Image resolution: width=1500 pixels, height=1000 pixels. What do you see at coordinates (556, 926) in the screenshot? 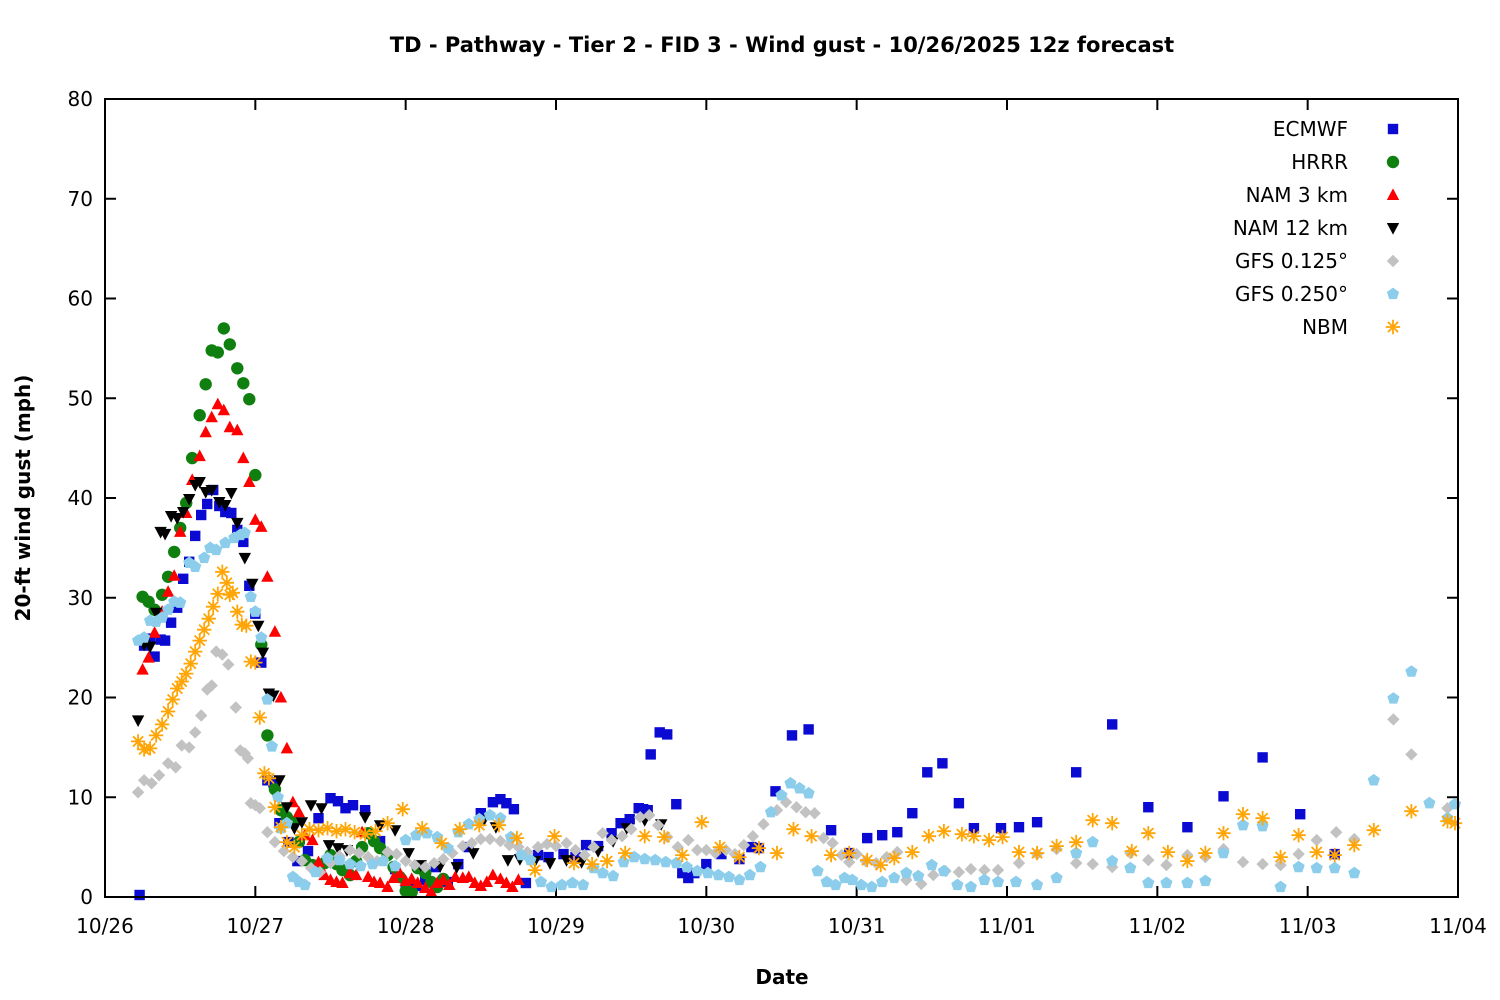
I see `x-tick-label: 10/29` at bounding box center [556, 926].